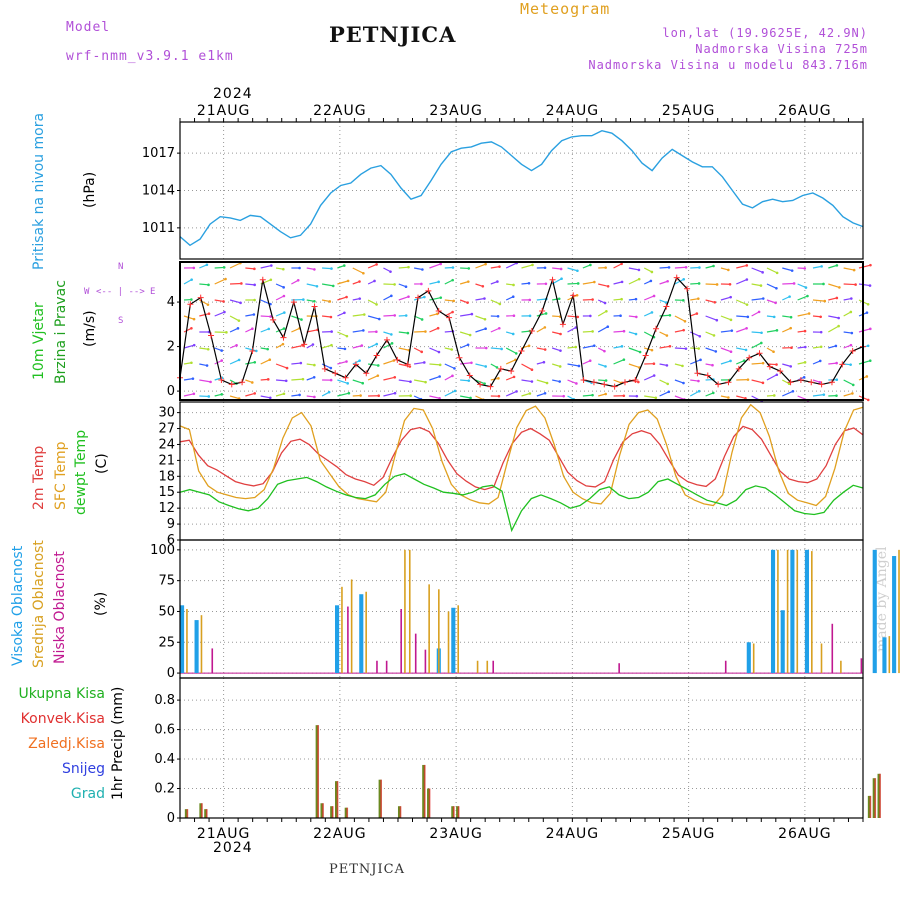  Describe the element at coordinates (565, 9) in the screenshot. I see `meteogram-label: Meteogram` at that location.